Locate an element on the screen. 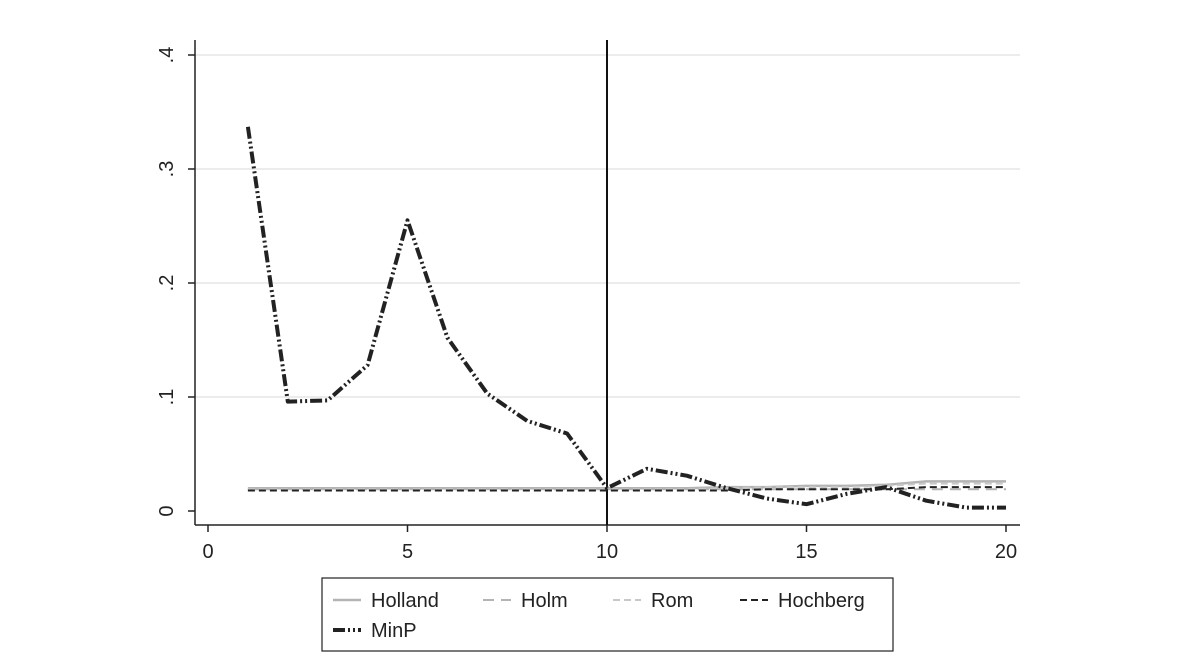 This screenshot has height=670, width=1178. legend-box is located at coordinates (607, 614).